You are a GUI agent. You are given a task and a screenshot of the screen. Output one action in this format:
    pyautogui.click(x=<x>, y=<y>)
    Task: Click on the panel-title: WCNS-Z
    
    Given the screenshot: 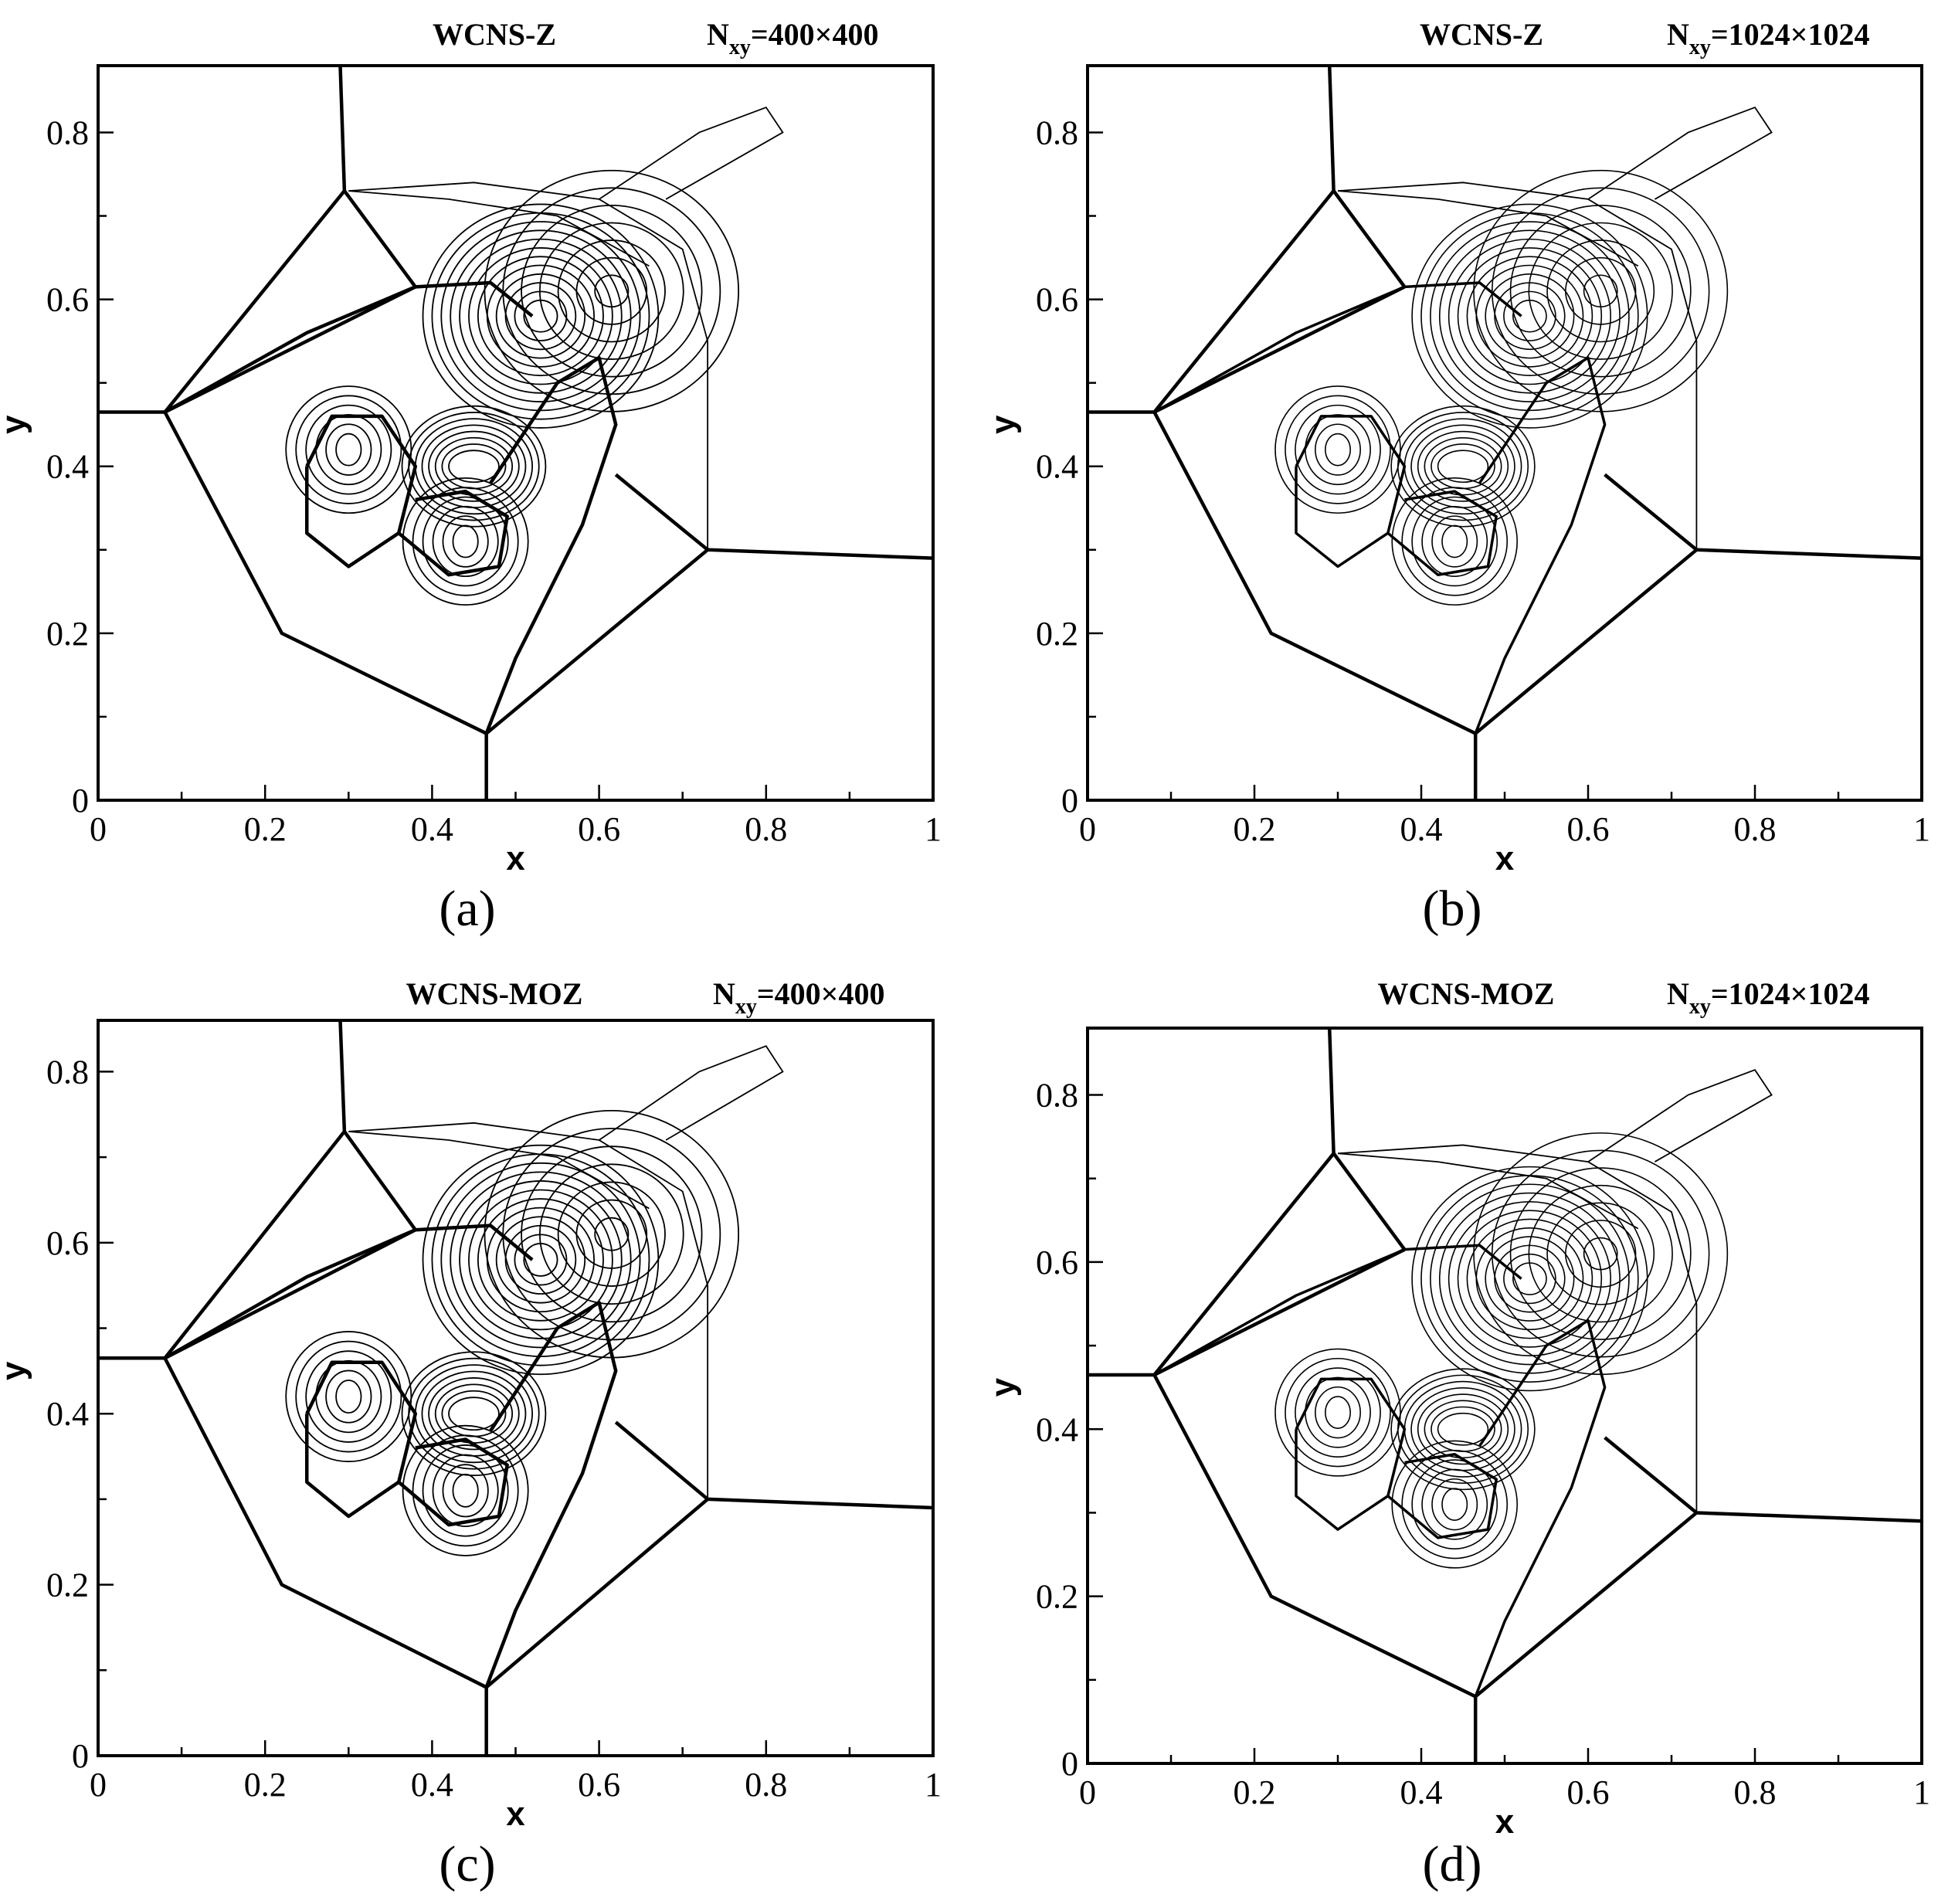 What is the action you would take?
    pyautogui.click(x=1481, y=34)
    